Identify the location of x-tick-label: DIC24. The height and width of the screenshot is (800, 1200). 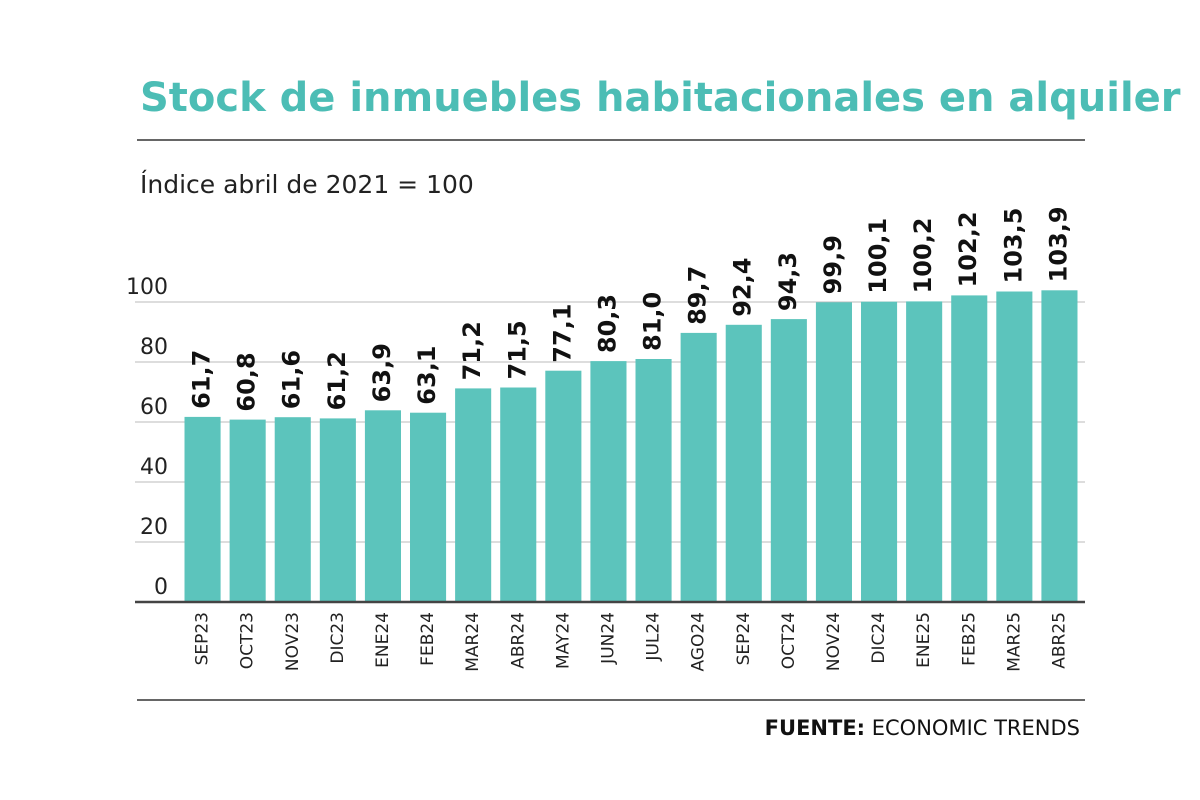
(879, 638).